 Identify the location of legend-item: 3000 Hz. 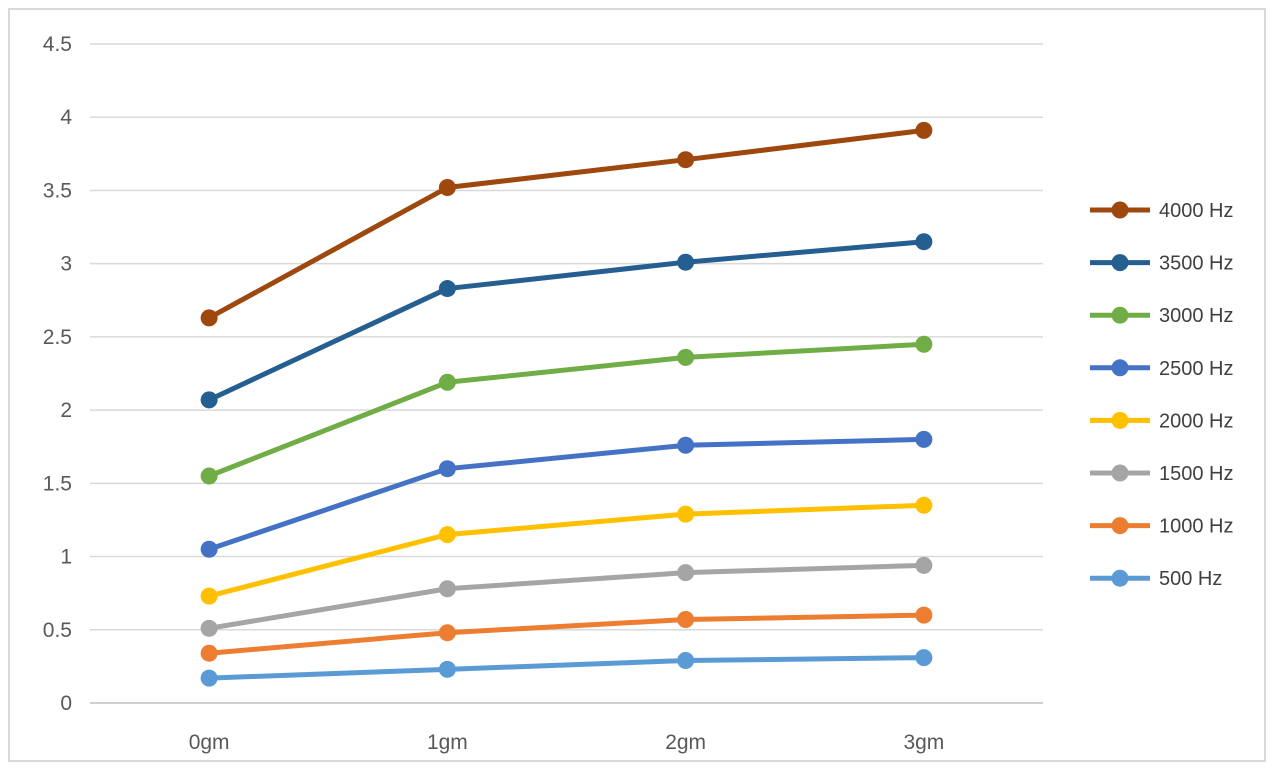
(1162, 316).